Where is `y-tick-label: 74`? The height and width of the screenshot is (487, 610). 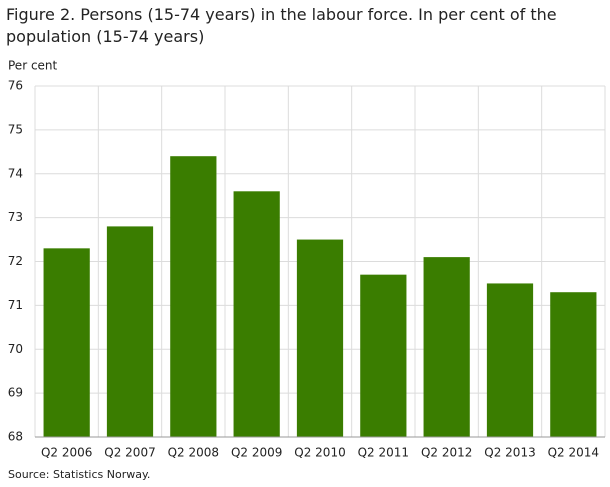
y-tick-label: 74 is located at coordinates (15, 173).